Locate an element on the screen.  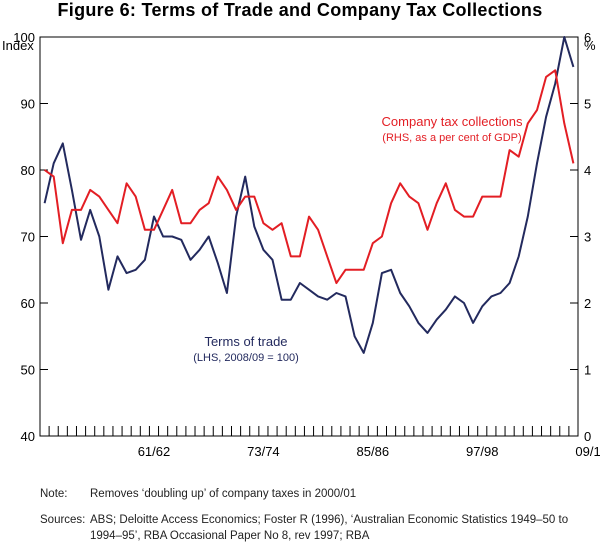
right-tick-label: 3 is located at coordinates (587, 237).